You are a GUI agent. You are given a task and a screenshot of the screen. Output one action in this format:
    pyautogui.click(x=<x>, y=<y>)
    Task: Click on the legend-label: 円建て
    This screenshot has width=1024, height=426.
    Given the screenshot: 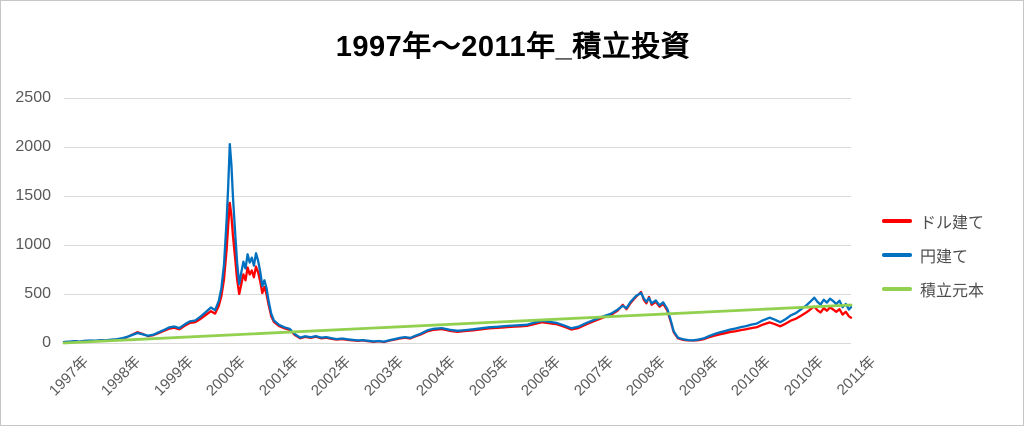 What is the action you would take?
    pyautogui.click(x=944, y=257)
    